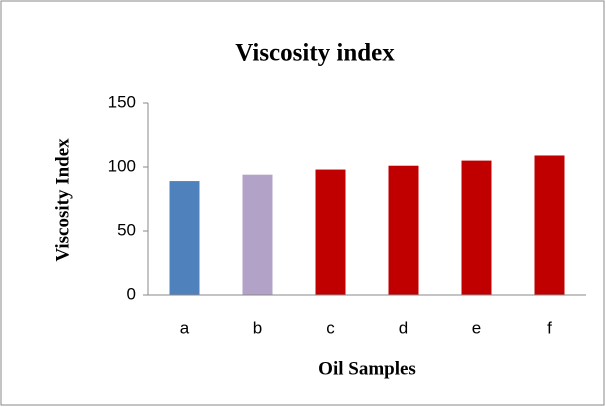 This screenshot has width=606, height=407. What do you see at coordinates (122, 165) in the screenshot?
I see `y-tick-label: 100` at bounding box center [122, 165].